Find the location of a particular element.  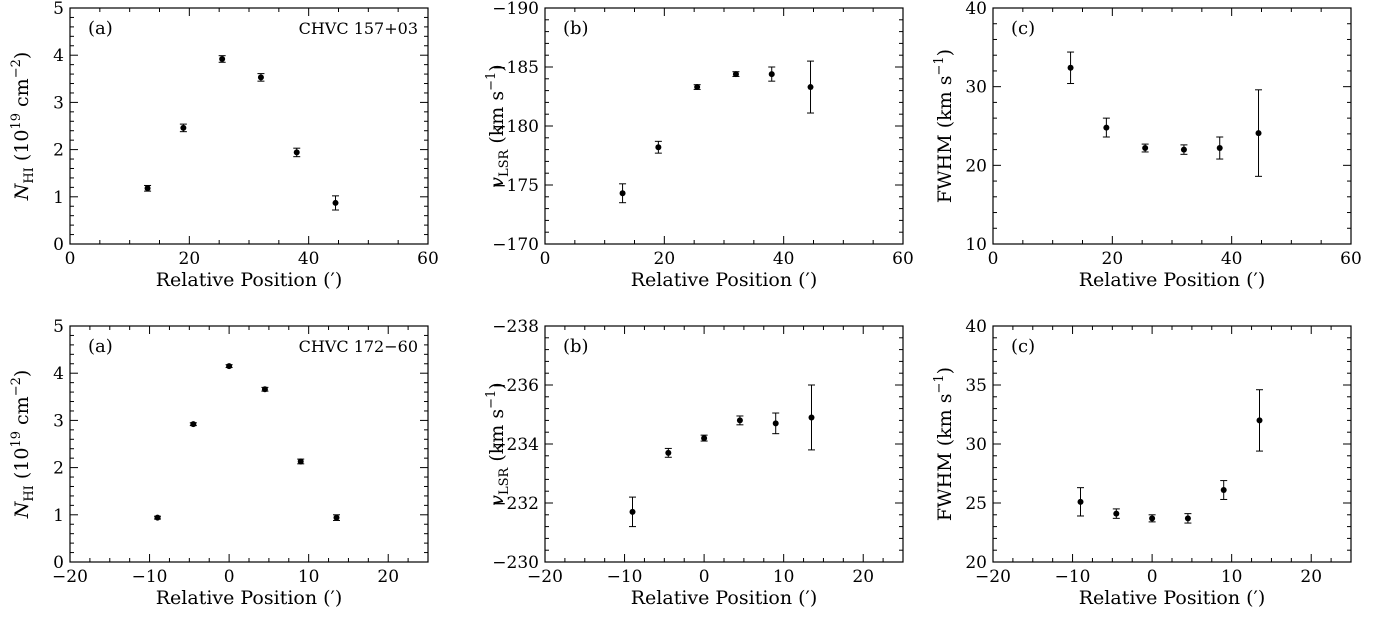

y-tick-label: 25 is located at coordinates (976, 504).